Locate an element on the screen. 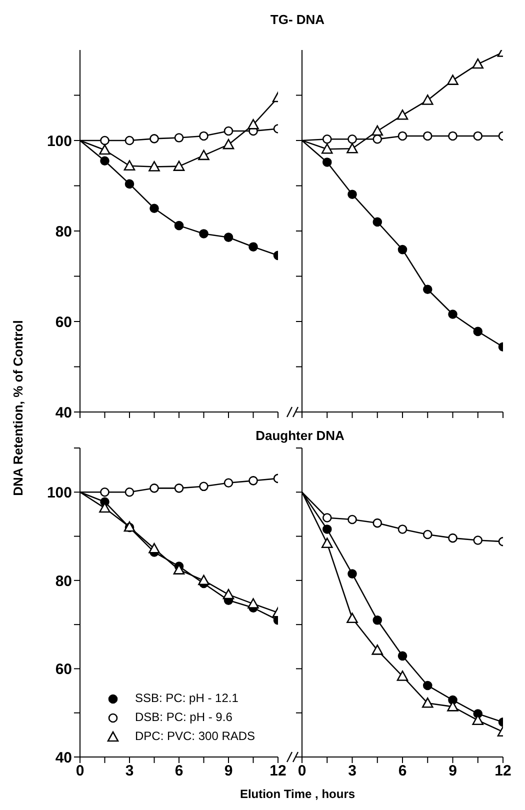 This screenshot has width=525, height=810. chart-title: Daughter DNA is located at coordinates (300, 435).